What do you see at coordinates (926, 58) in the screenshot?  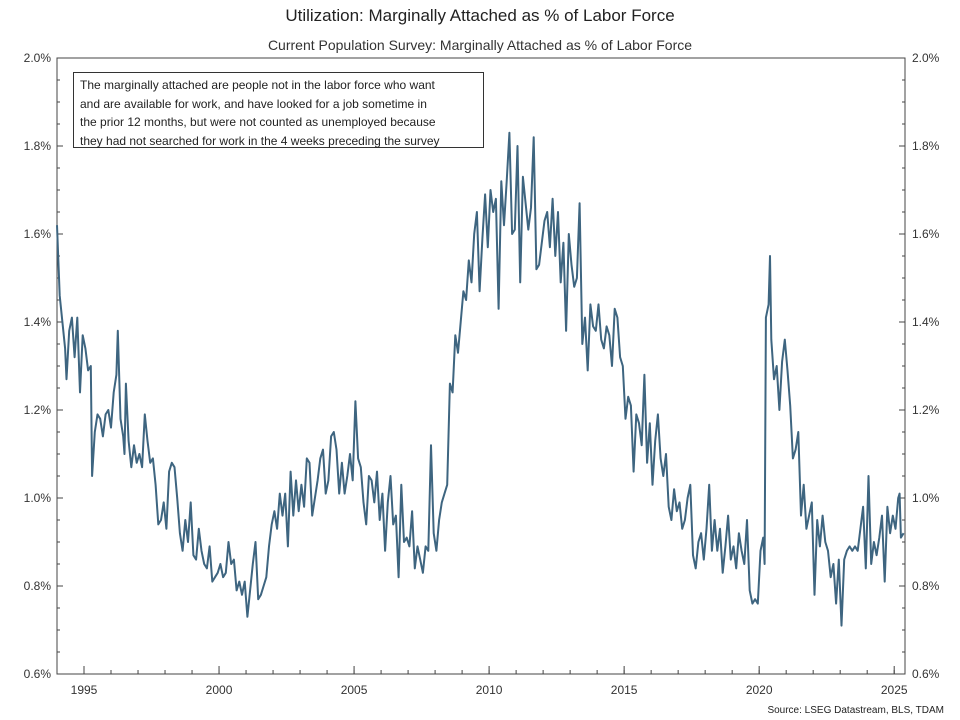 I see `y-tick-label-right: 2.0%` at bounding box center [926, 58].